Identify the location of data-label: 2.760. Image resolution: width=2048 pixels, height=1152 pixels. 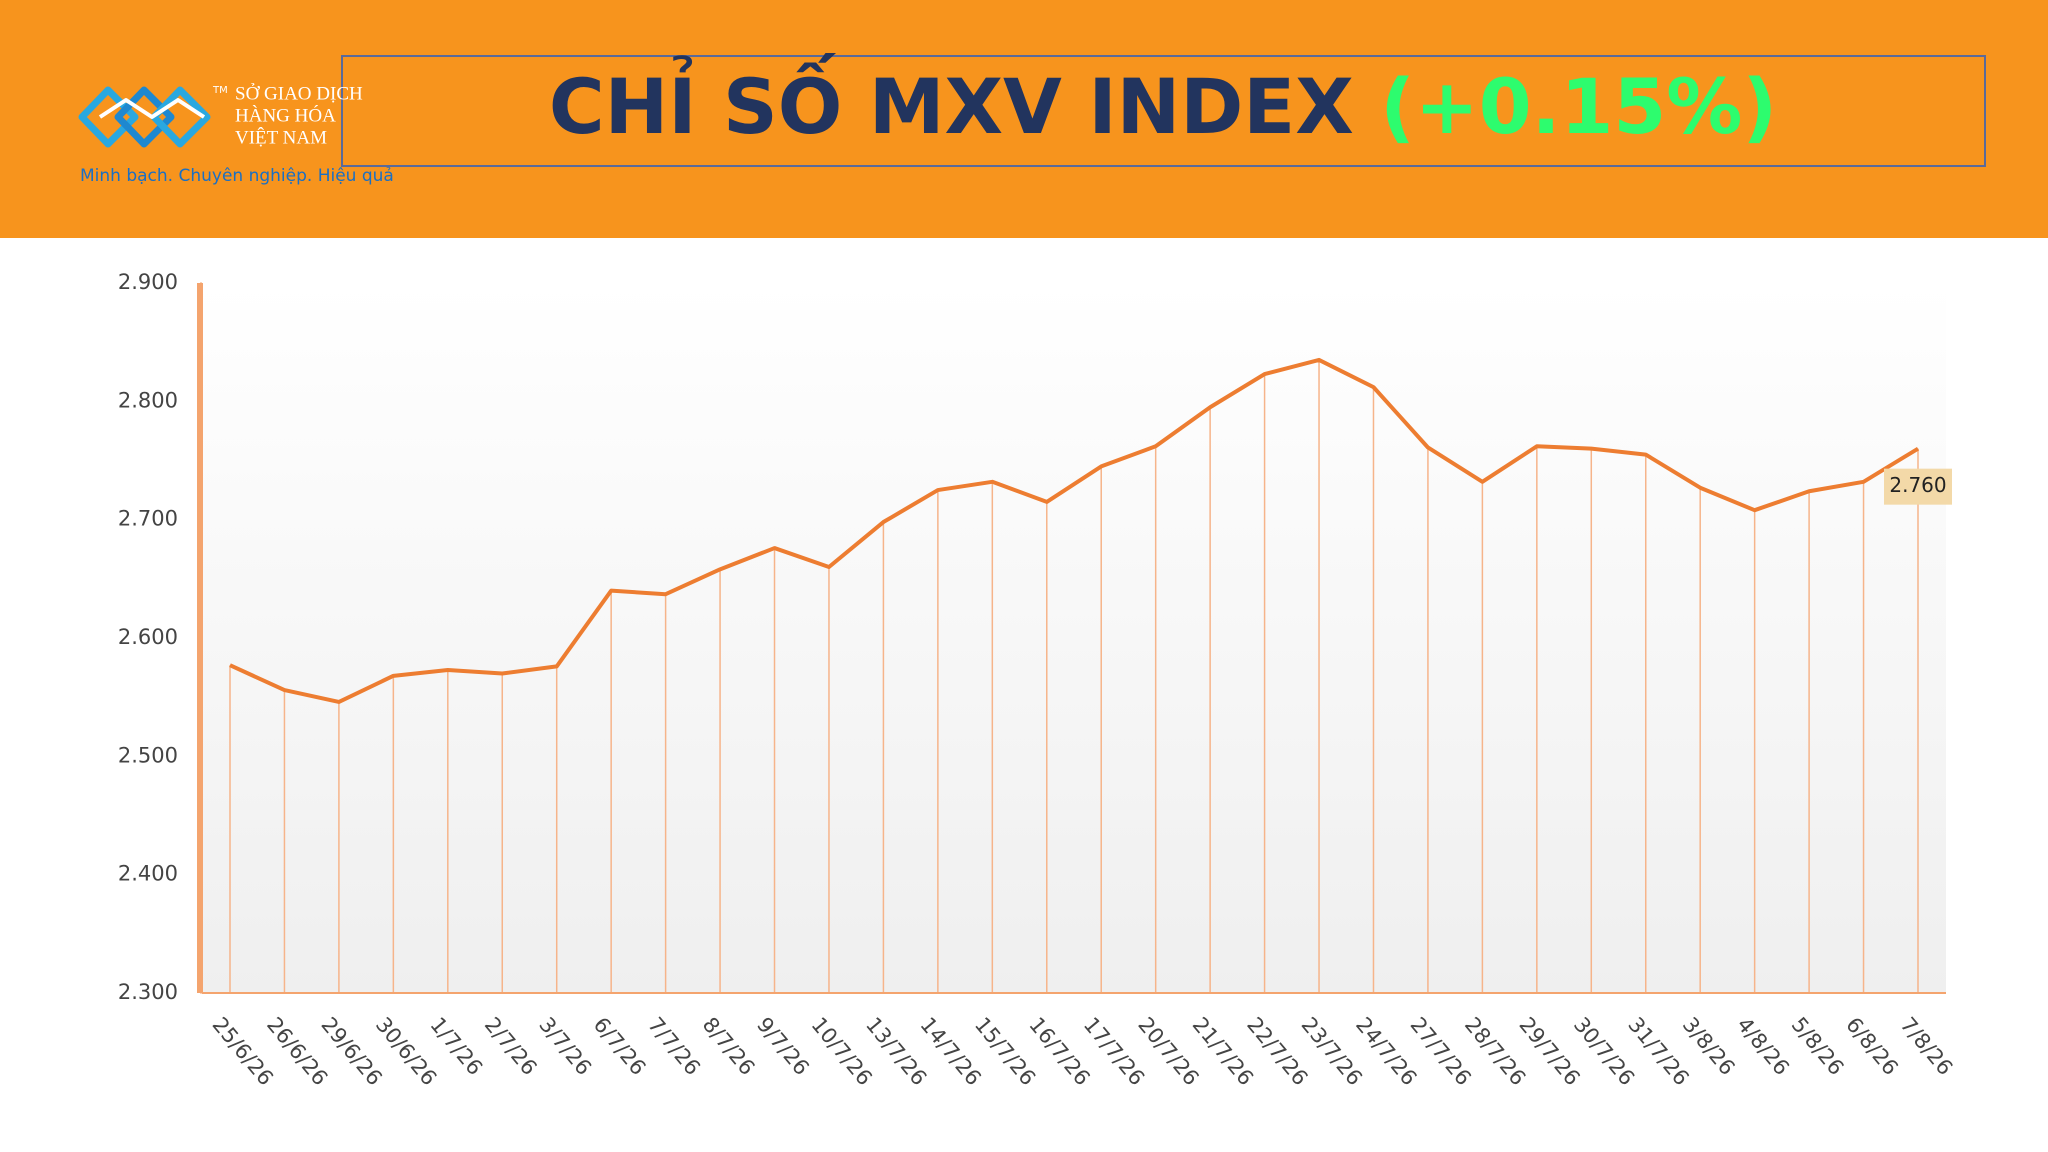
(1917, 485).